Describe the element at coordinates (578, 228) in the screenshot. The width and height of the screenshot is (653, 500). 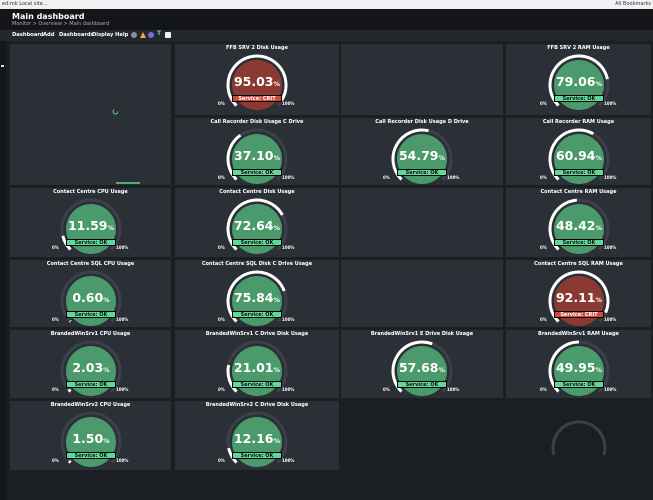
I see `gauge: 48.42% Service: OK 0% 100%` at that location.